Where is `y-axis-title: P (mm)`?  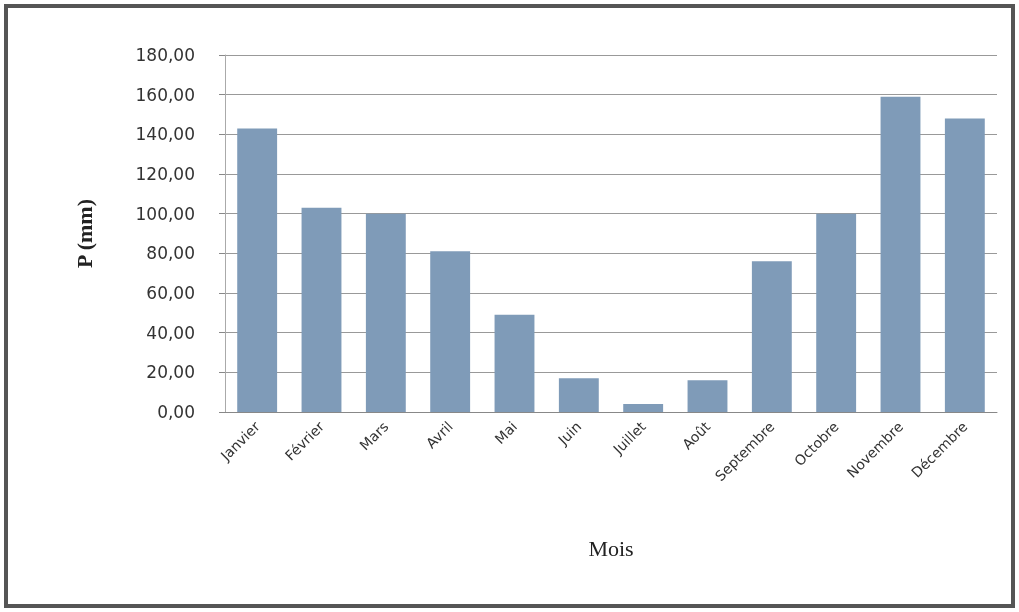 y-axis-title: P (mm) is located at coordinates (84, 233).